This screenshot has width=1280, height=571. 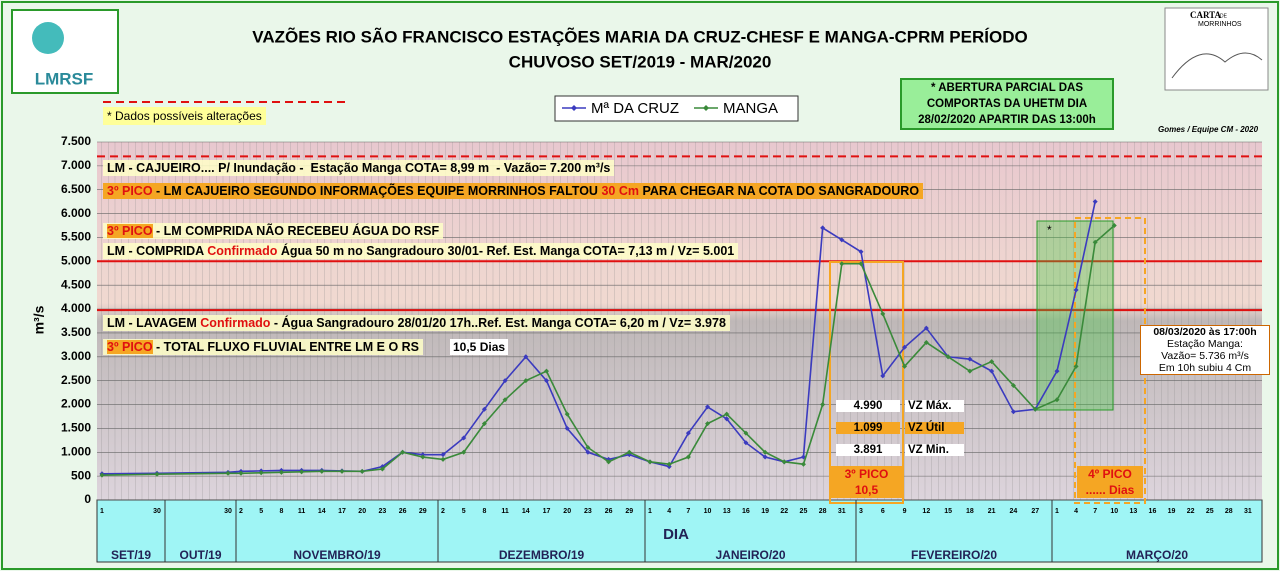 What do you see at coordinates (281, 511) in the screenshot?
I see `x-tick-label: 8` at bounding box center [281, 511].